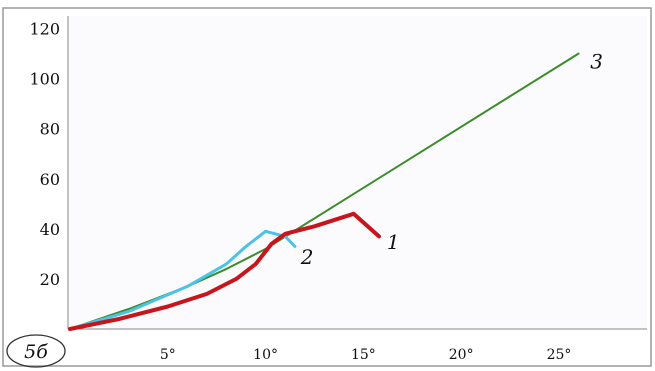  I want to click on panel-label-oval, so click(36, 351).